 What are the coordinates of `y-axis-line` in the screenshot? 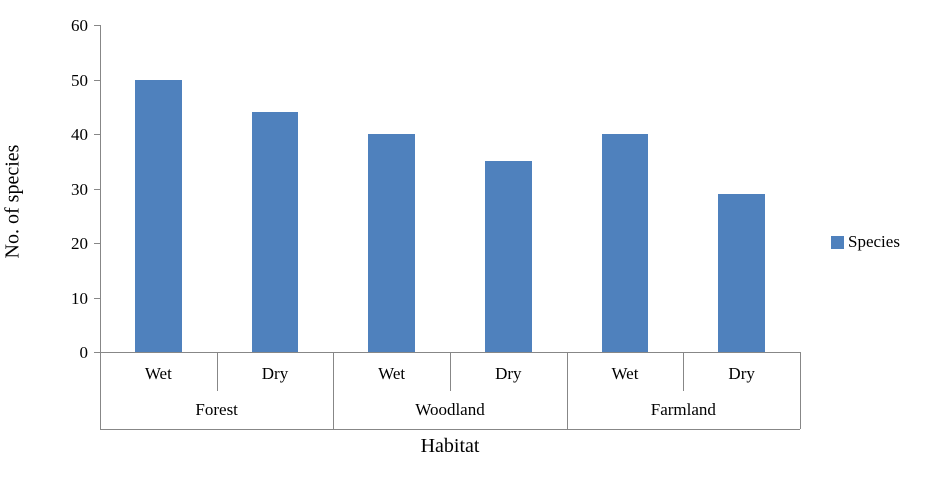 It's located at (100, 188).